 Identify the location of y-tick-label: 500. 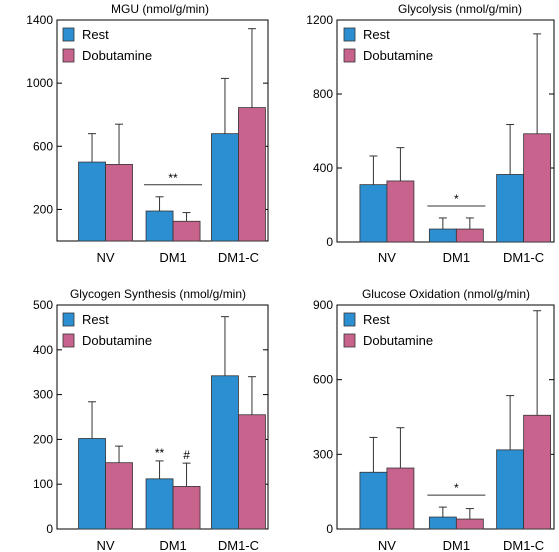
(43, 305).